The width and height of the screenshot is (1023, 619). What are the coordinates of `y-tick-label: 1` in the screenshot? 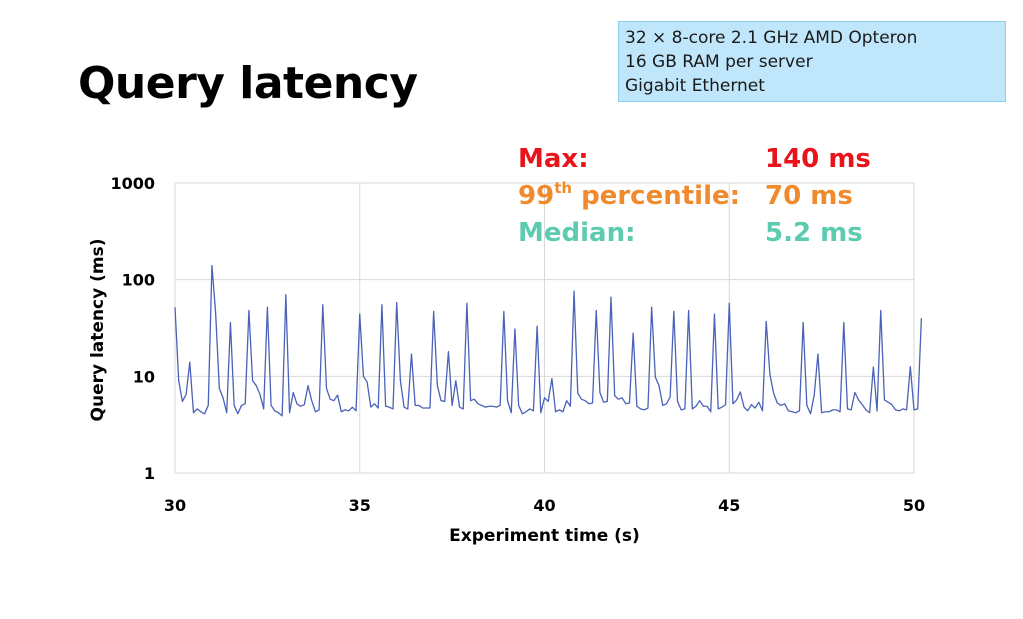 It's located at (149, 473).